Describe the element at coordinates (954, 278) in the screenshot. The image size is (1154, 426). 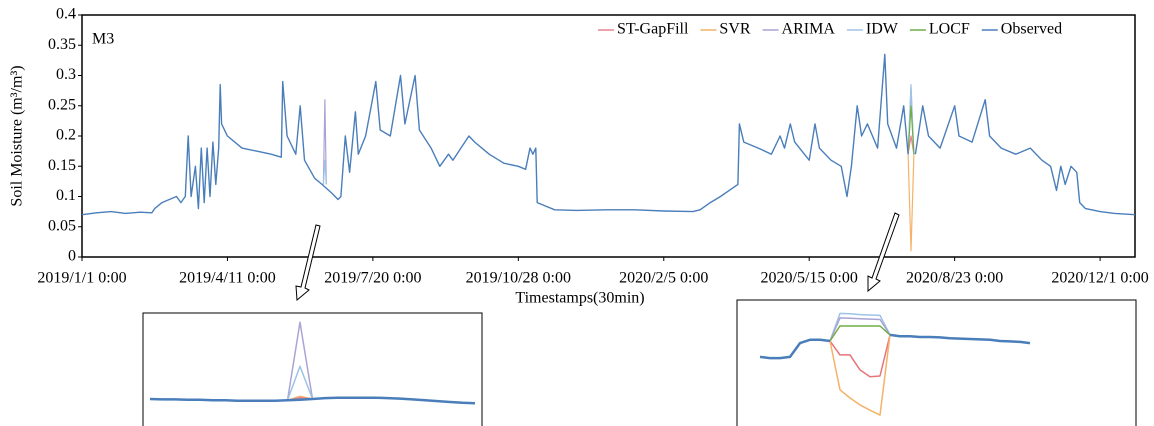
I see `x-tick-label: 2020/8/23 0:00` at that location.